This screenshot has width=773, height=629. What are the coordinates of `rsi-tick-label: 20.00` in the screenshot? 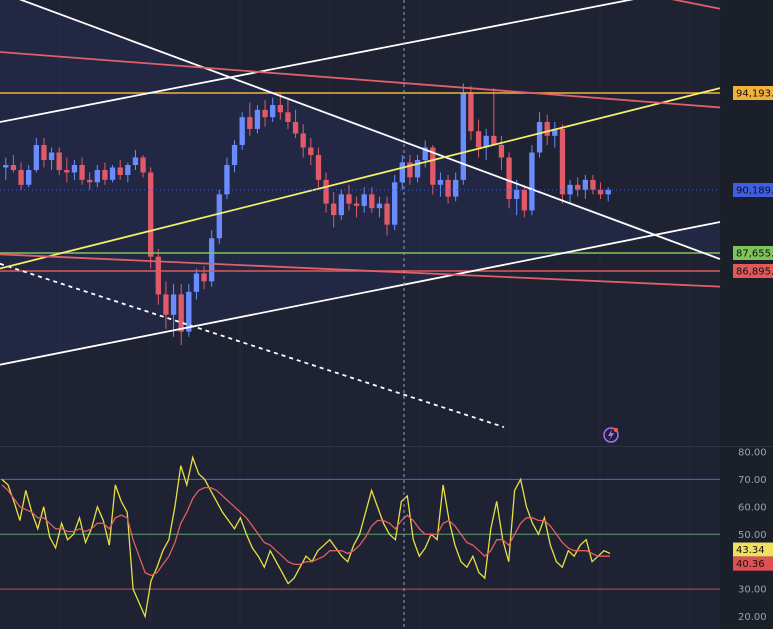 It's located at (752, 617).